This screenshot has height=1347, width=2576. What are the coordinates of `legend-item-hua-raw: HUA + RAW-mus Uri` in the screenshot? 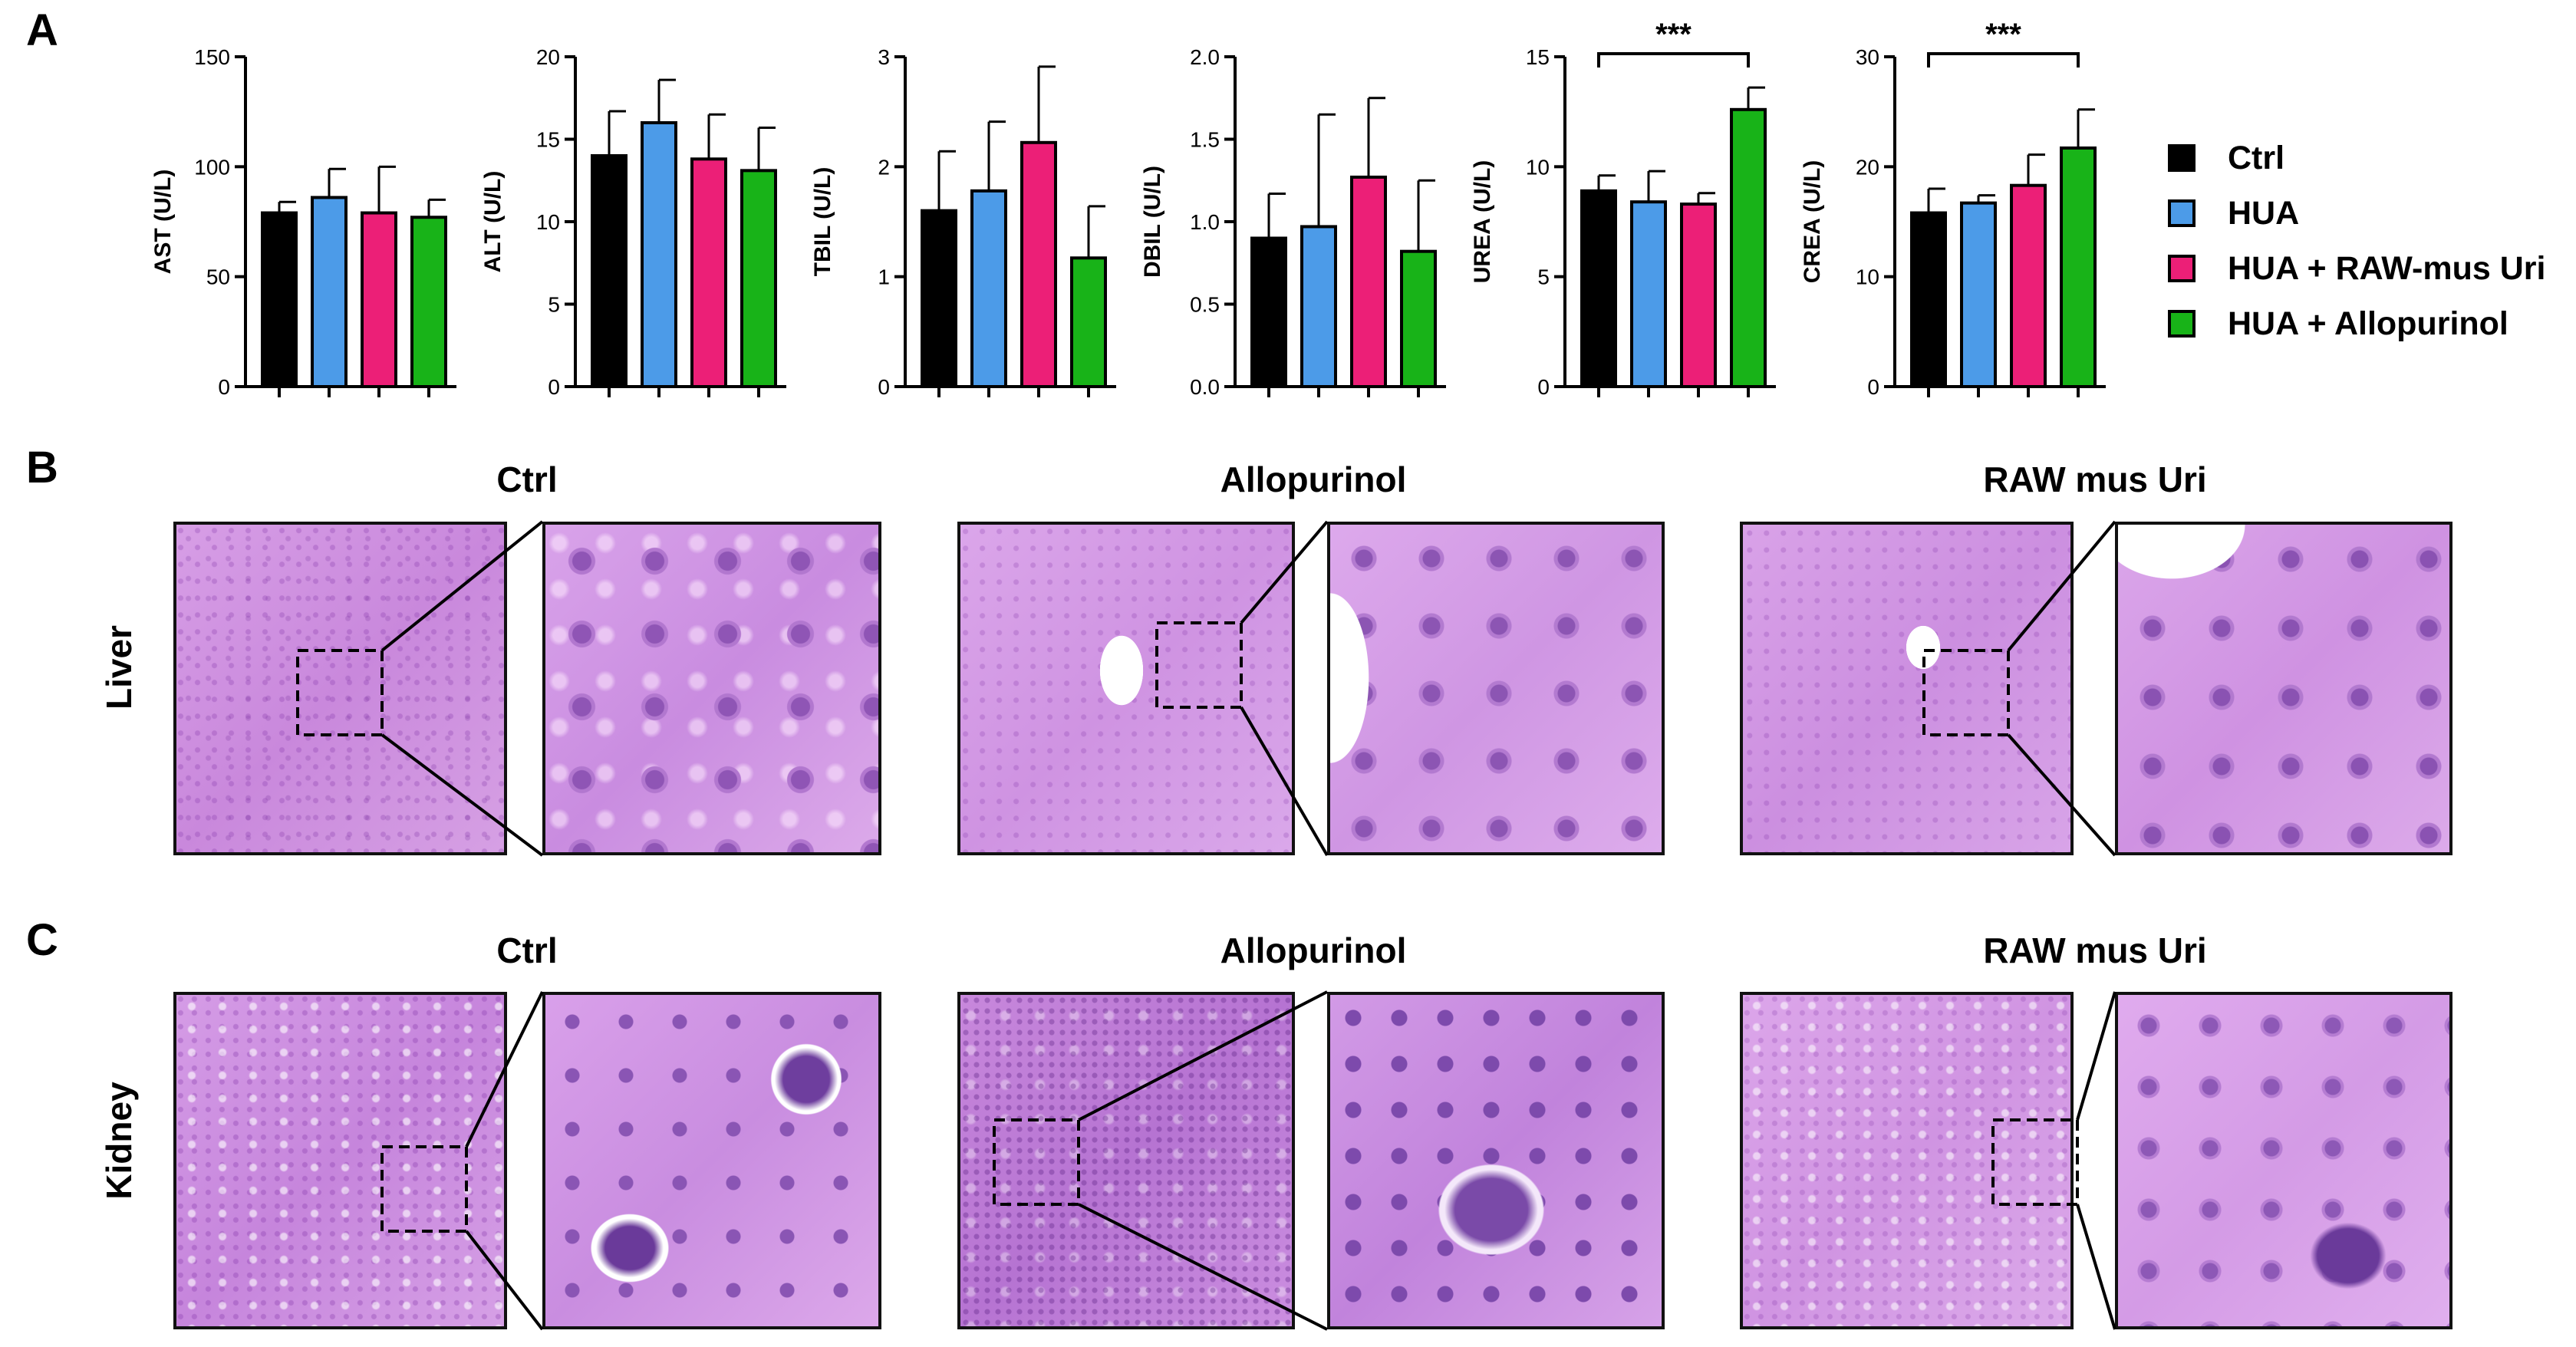 It's located at (2356, 269).